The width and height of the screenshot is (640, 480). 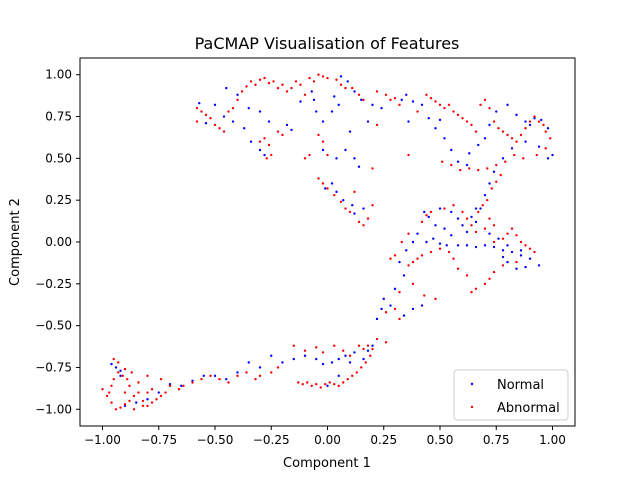 I want to click on legend-marker-abnormal, so click(x=472, y=407).